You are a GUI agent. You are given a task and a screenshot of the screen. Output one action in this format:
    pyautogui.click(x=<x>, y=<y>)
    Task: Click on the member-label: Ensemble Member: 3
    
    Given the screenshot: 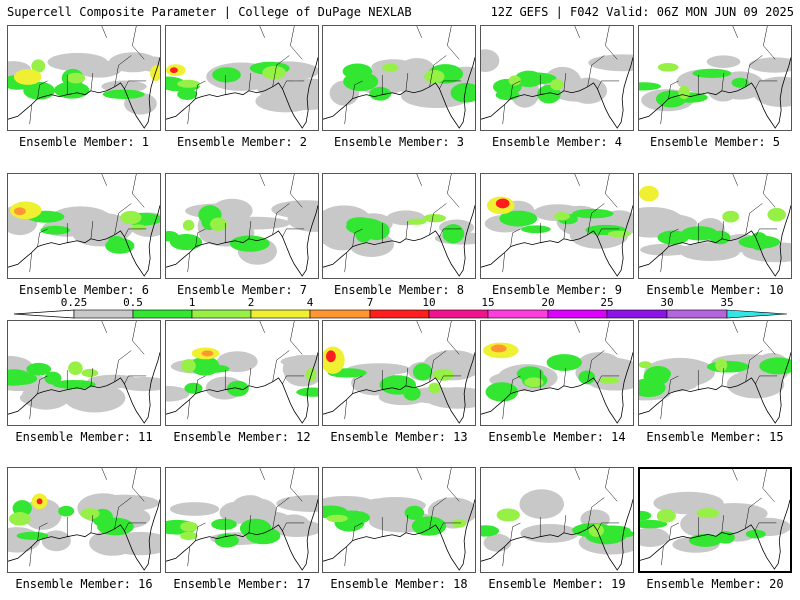 What is the action you would take?
    pyautogui.click(x=399, y=142)
    